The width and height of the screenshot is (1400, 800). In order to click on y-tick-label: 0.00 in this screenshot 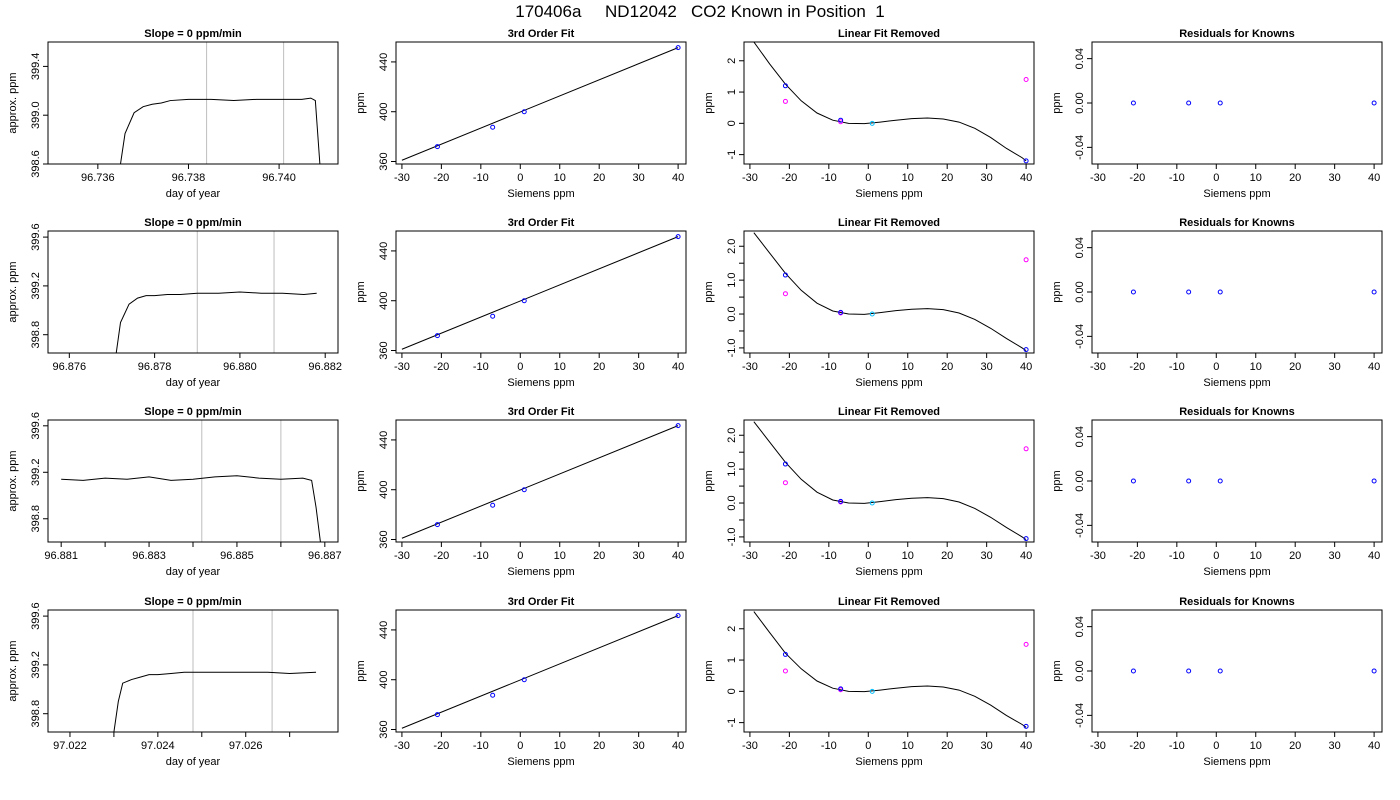, I will do `click(1080, 480)`.